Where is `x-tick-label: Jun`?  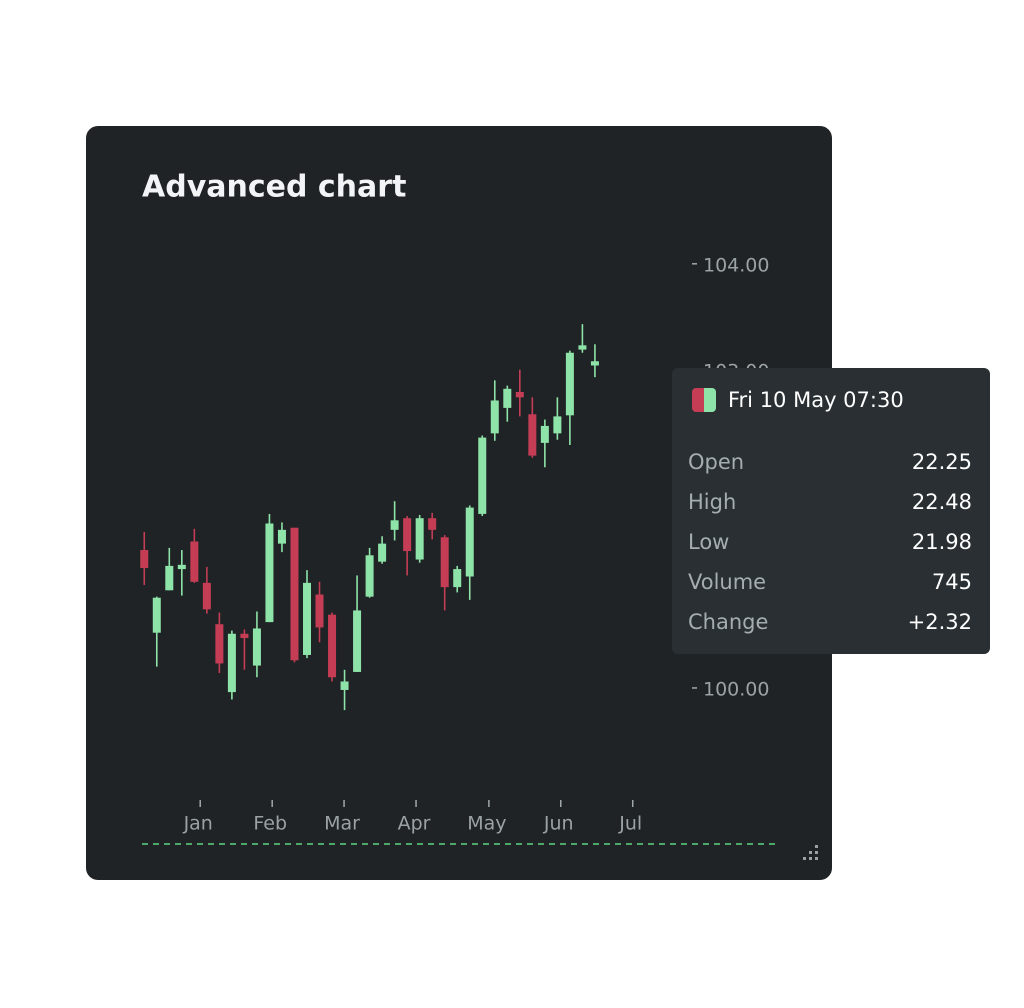 x-tick-label: Jun is located at coordinates (558, 824).